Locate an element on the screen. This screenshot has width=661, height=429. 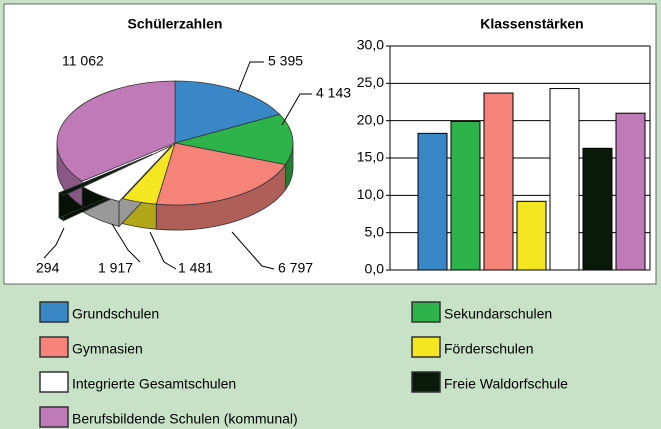
y-tick-label: 5,0 is located at coordinates (375, 231).